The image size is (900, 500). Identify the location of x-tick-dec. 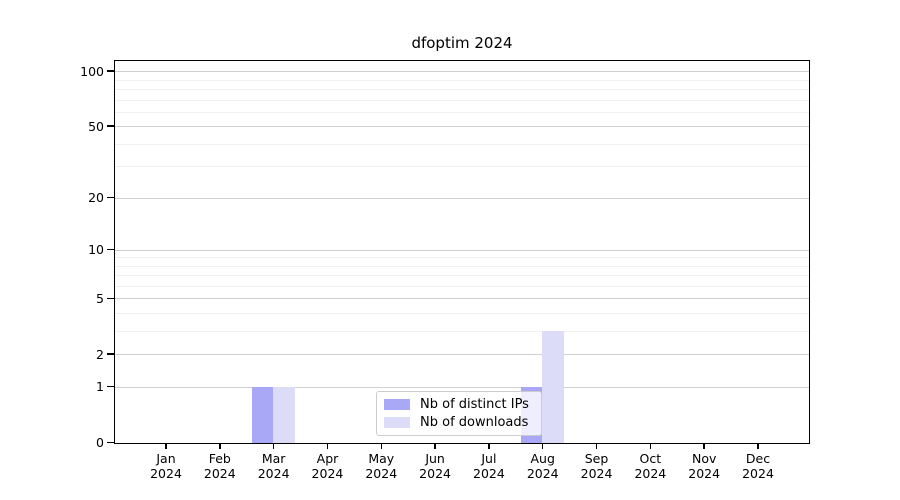
(758, 446).